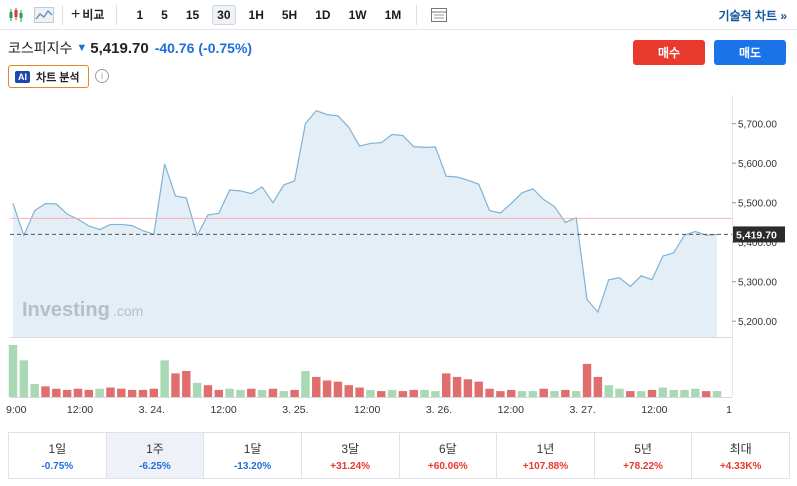 Image resolution: width=797 pixels, height=486 pixels. Describe the element at coordinates (252, 448) in the screenshot. I see `period-label: 1달` at that location.